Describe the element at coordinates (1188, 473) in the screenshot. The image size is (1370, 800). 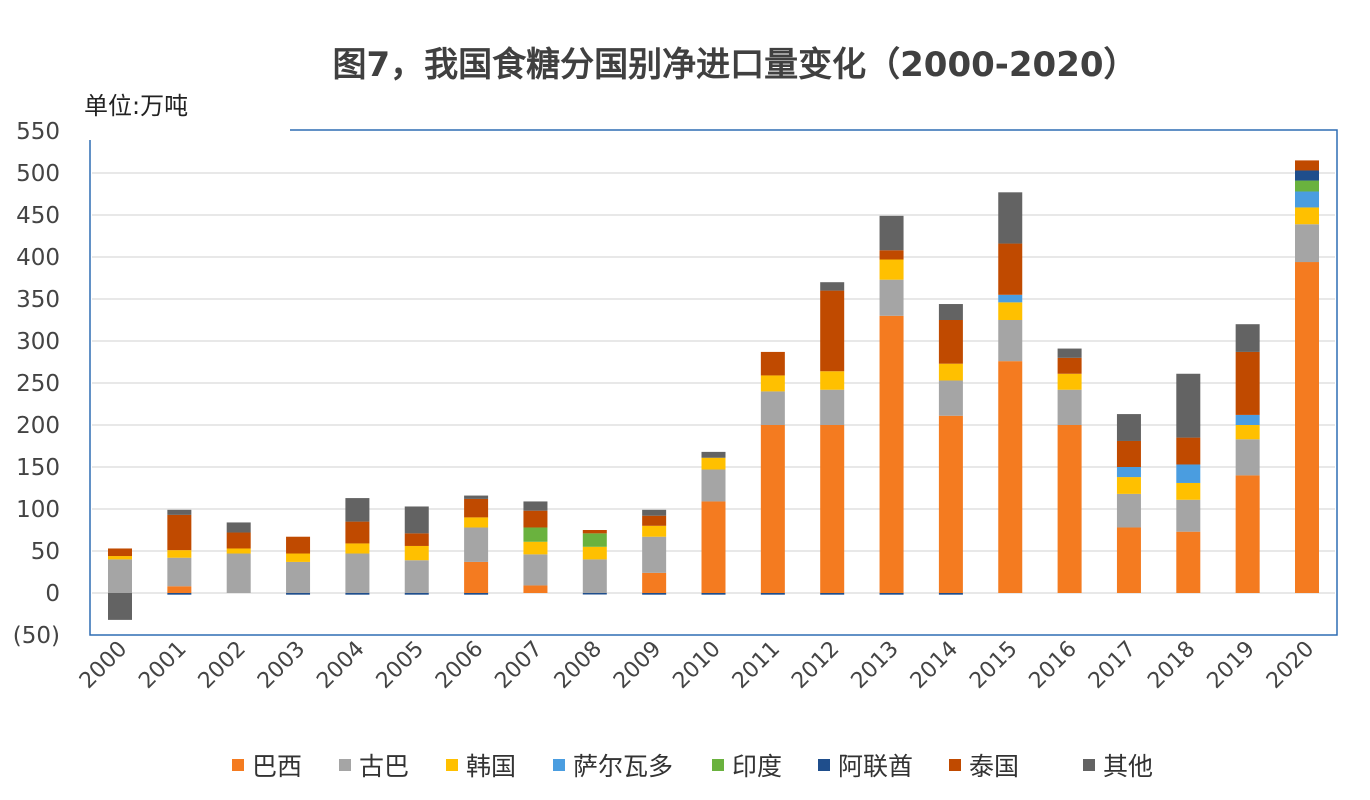
I see `bar-segment-萨尔瓦多-2018` at that location.